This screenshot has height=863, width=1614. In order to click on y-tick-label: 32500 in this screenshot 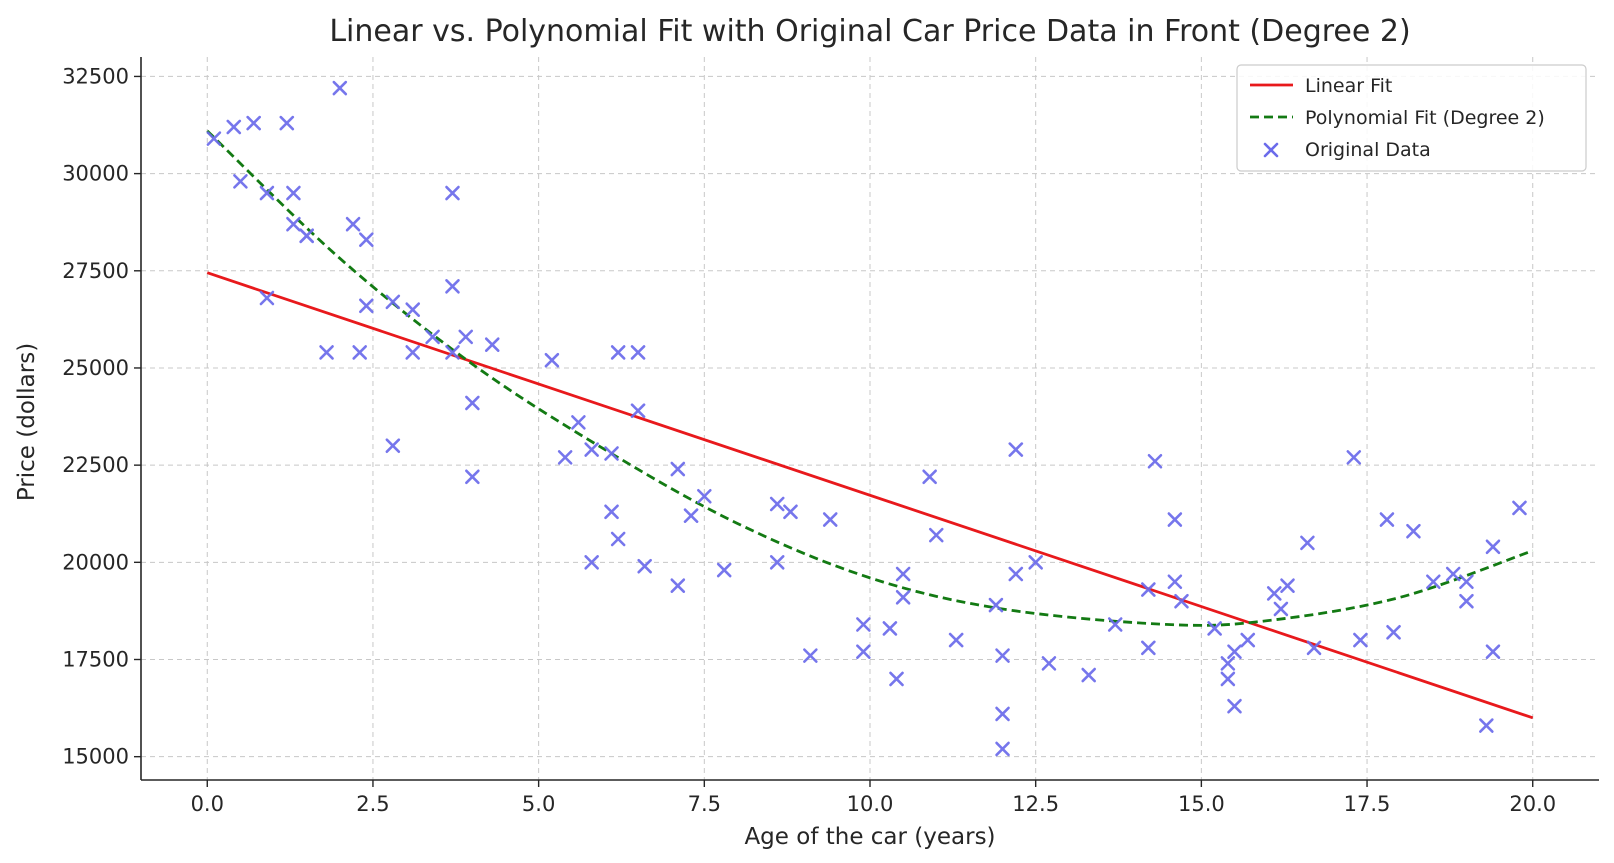, I will do `click(95, 76)`.